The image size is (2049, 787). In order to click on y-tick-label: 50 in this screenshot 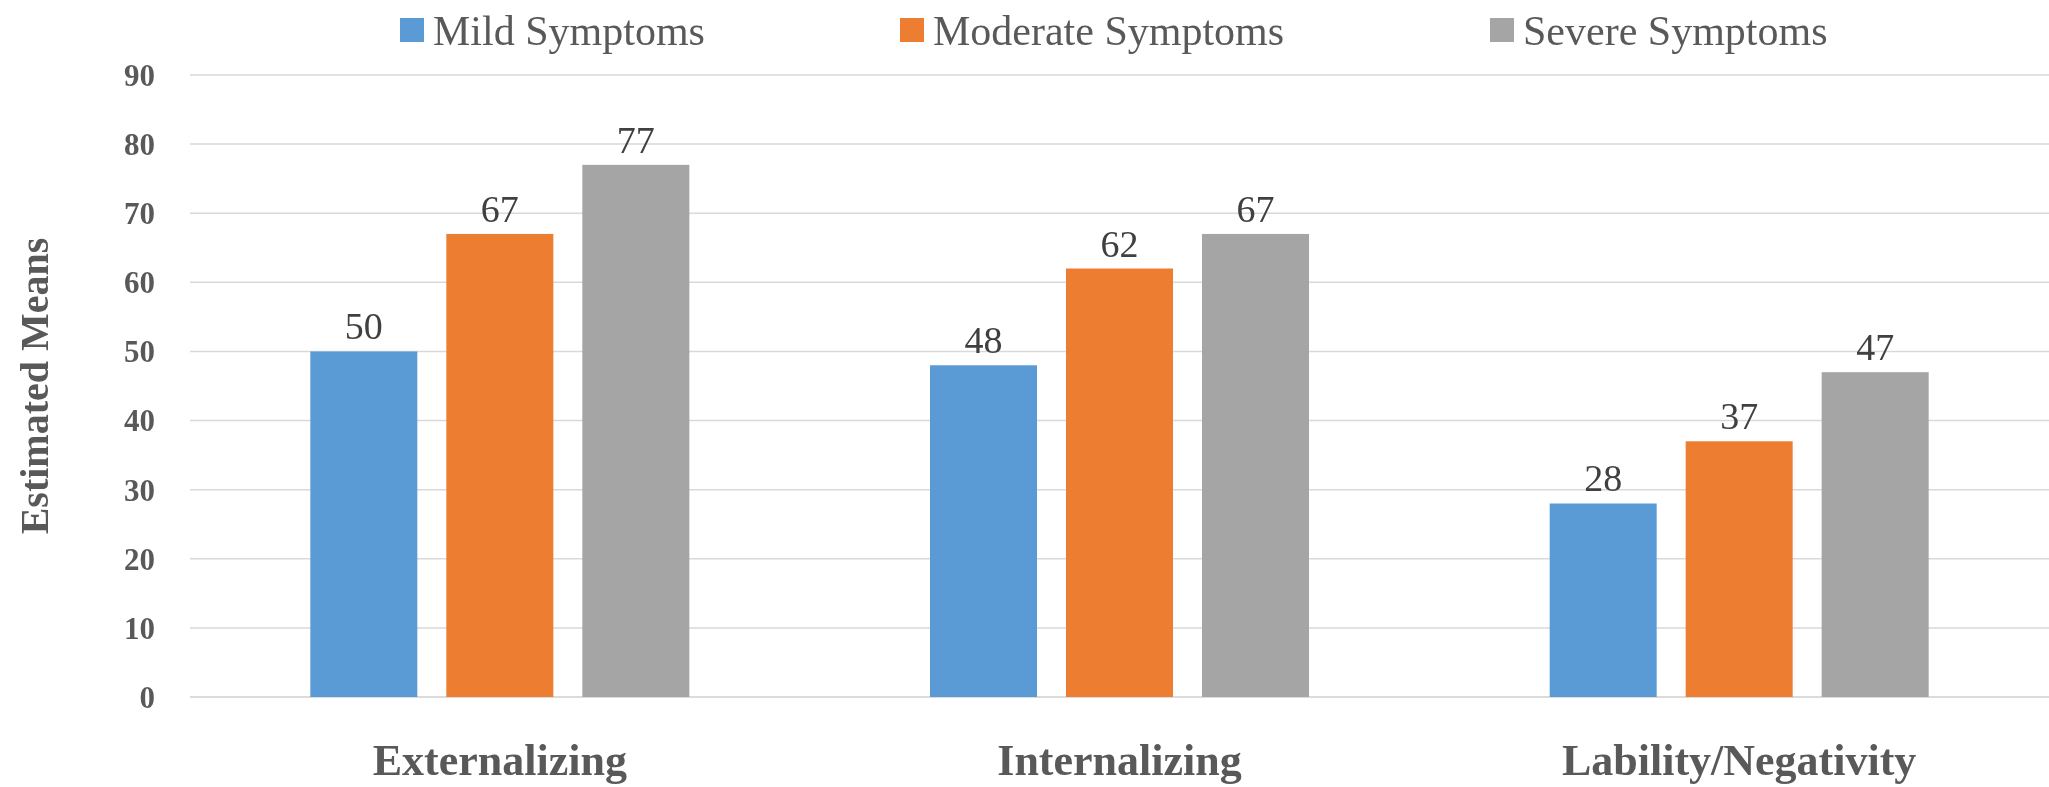, I will do `click(139, 352)`.